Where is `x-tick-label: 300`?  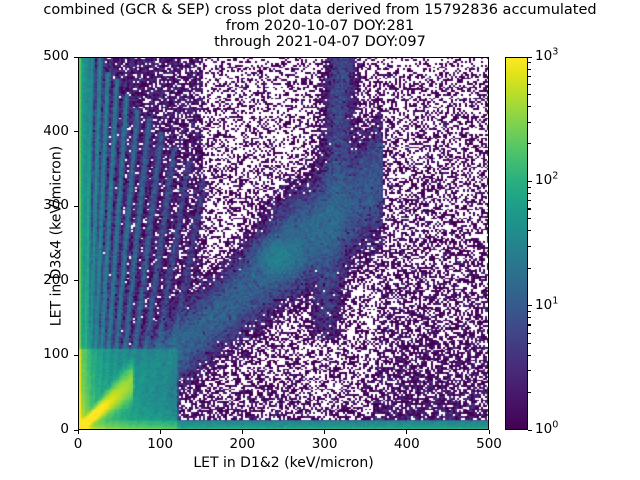
x-tick-label: 300 is located at coordinates (324, 444).